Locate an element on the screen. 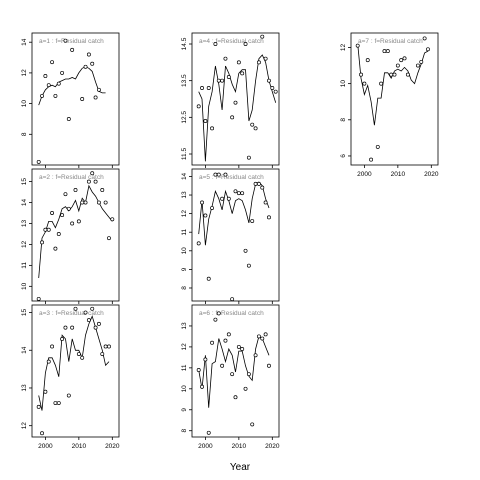  panel-5: a=5 : f=Residual catch 8 9 10 11 12 13 14 is located at coordinates (230, 236).